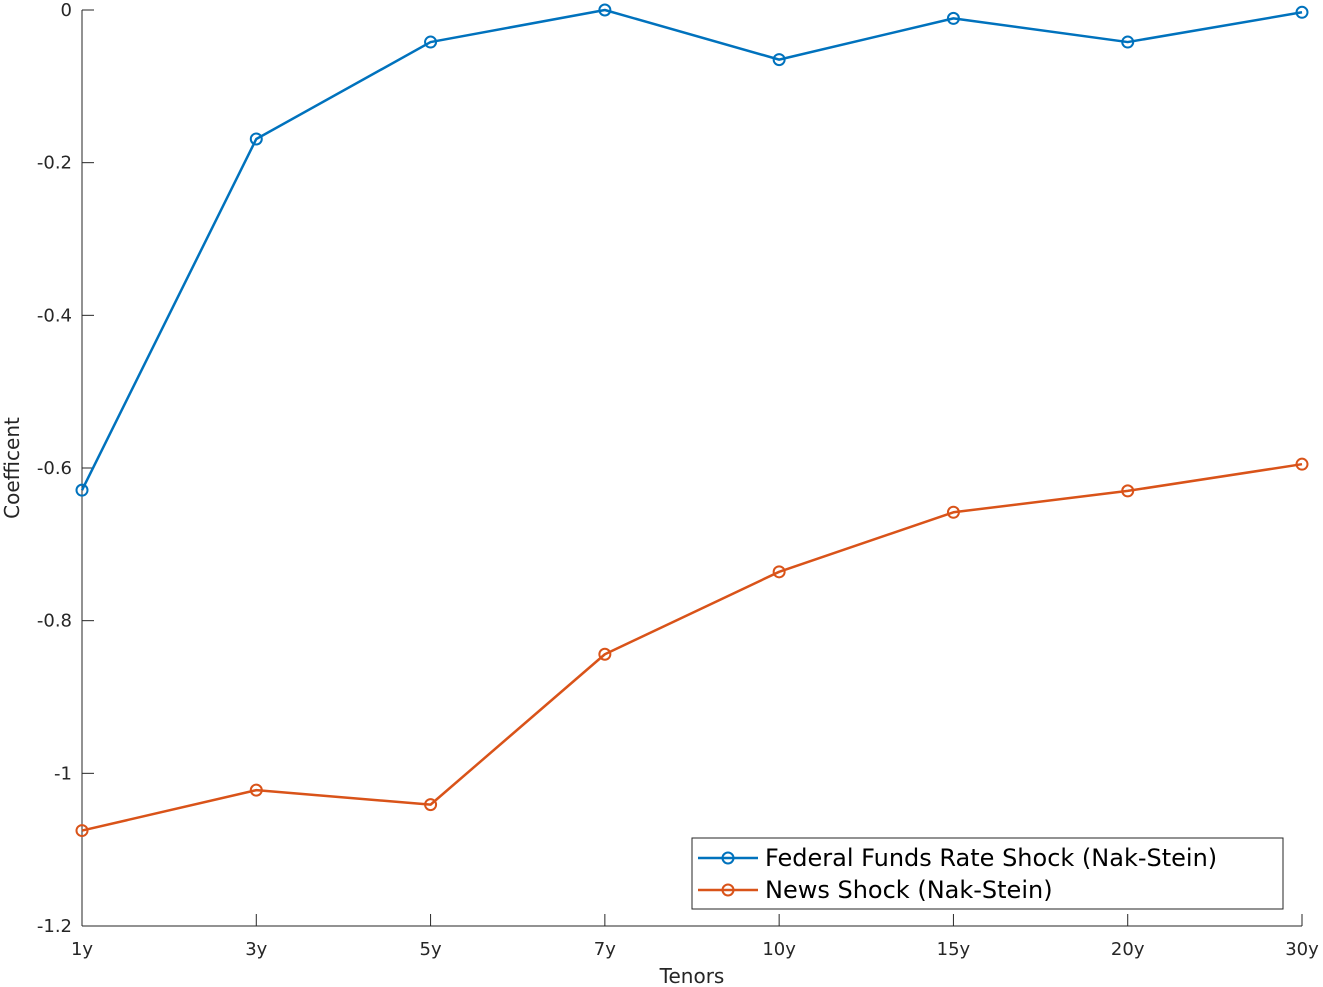  Describe the element at coordinates (909, 890) in the screenshot. I see `legend-entry-label: News Shock (Nak-Stein)` at that location.